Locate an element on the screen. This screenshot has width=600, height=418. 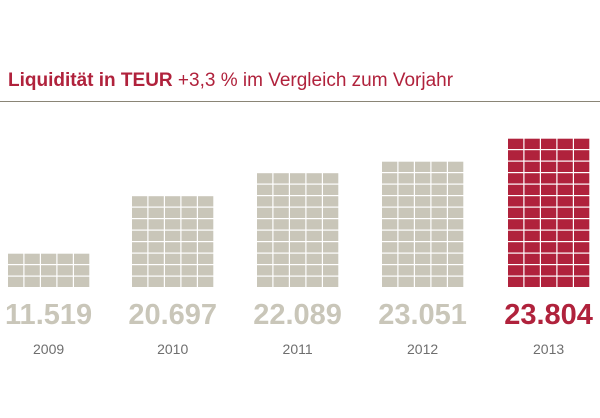
title-divider is located at coordinates (300, 101).